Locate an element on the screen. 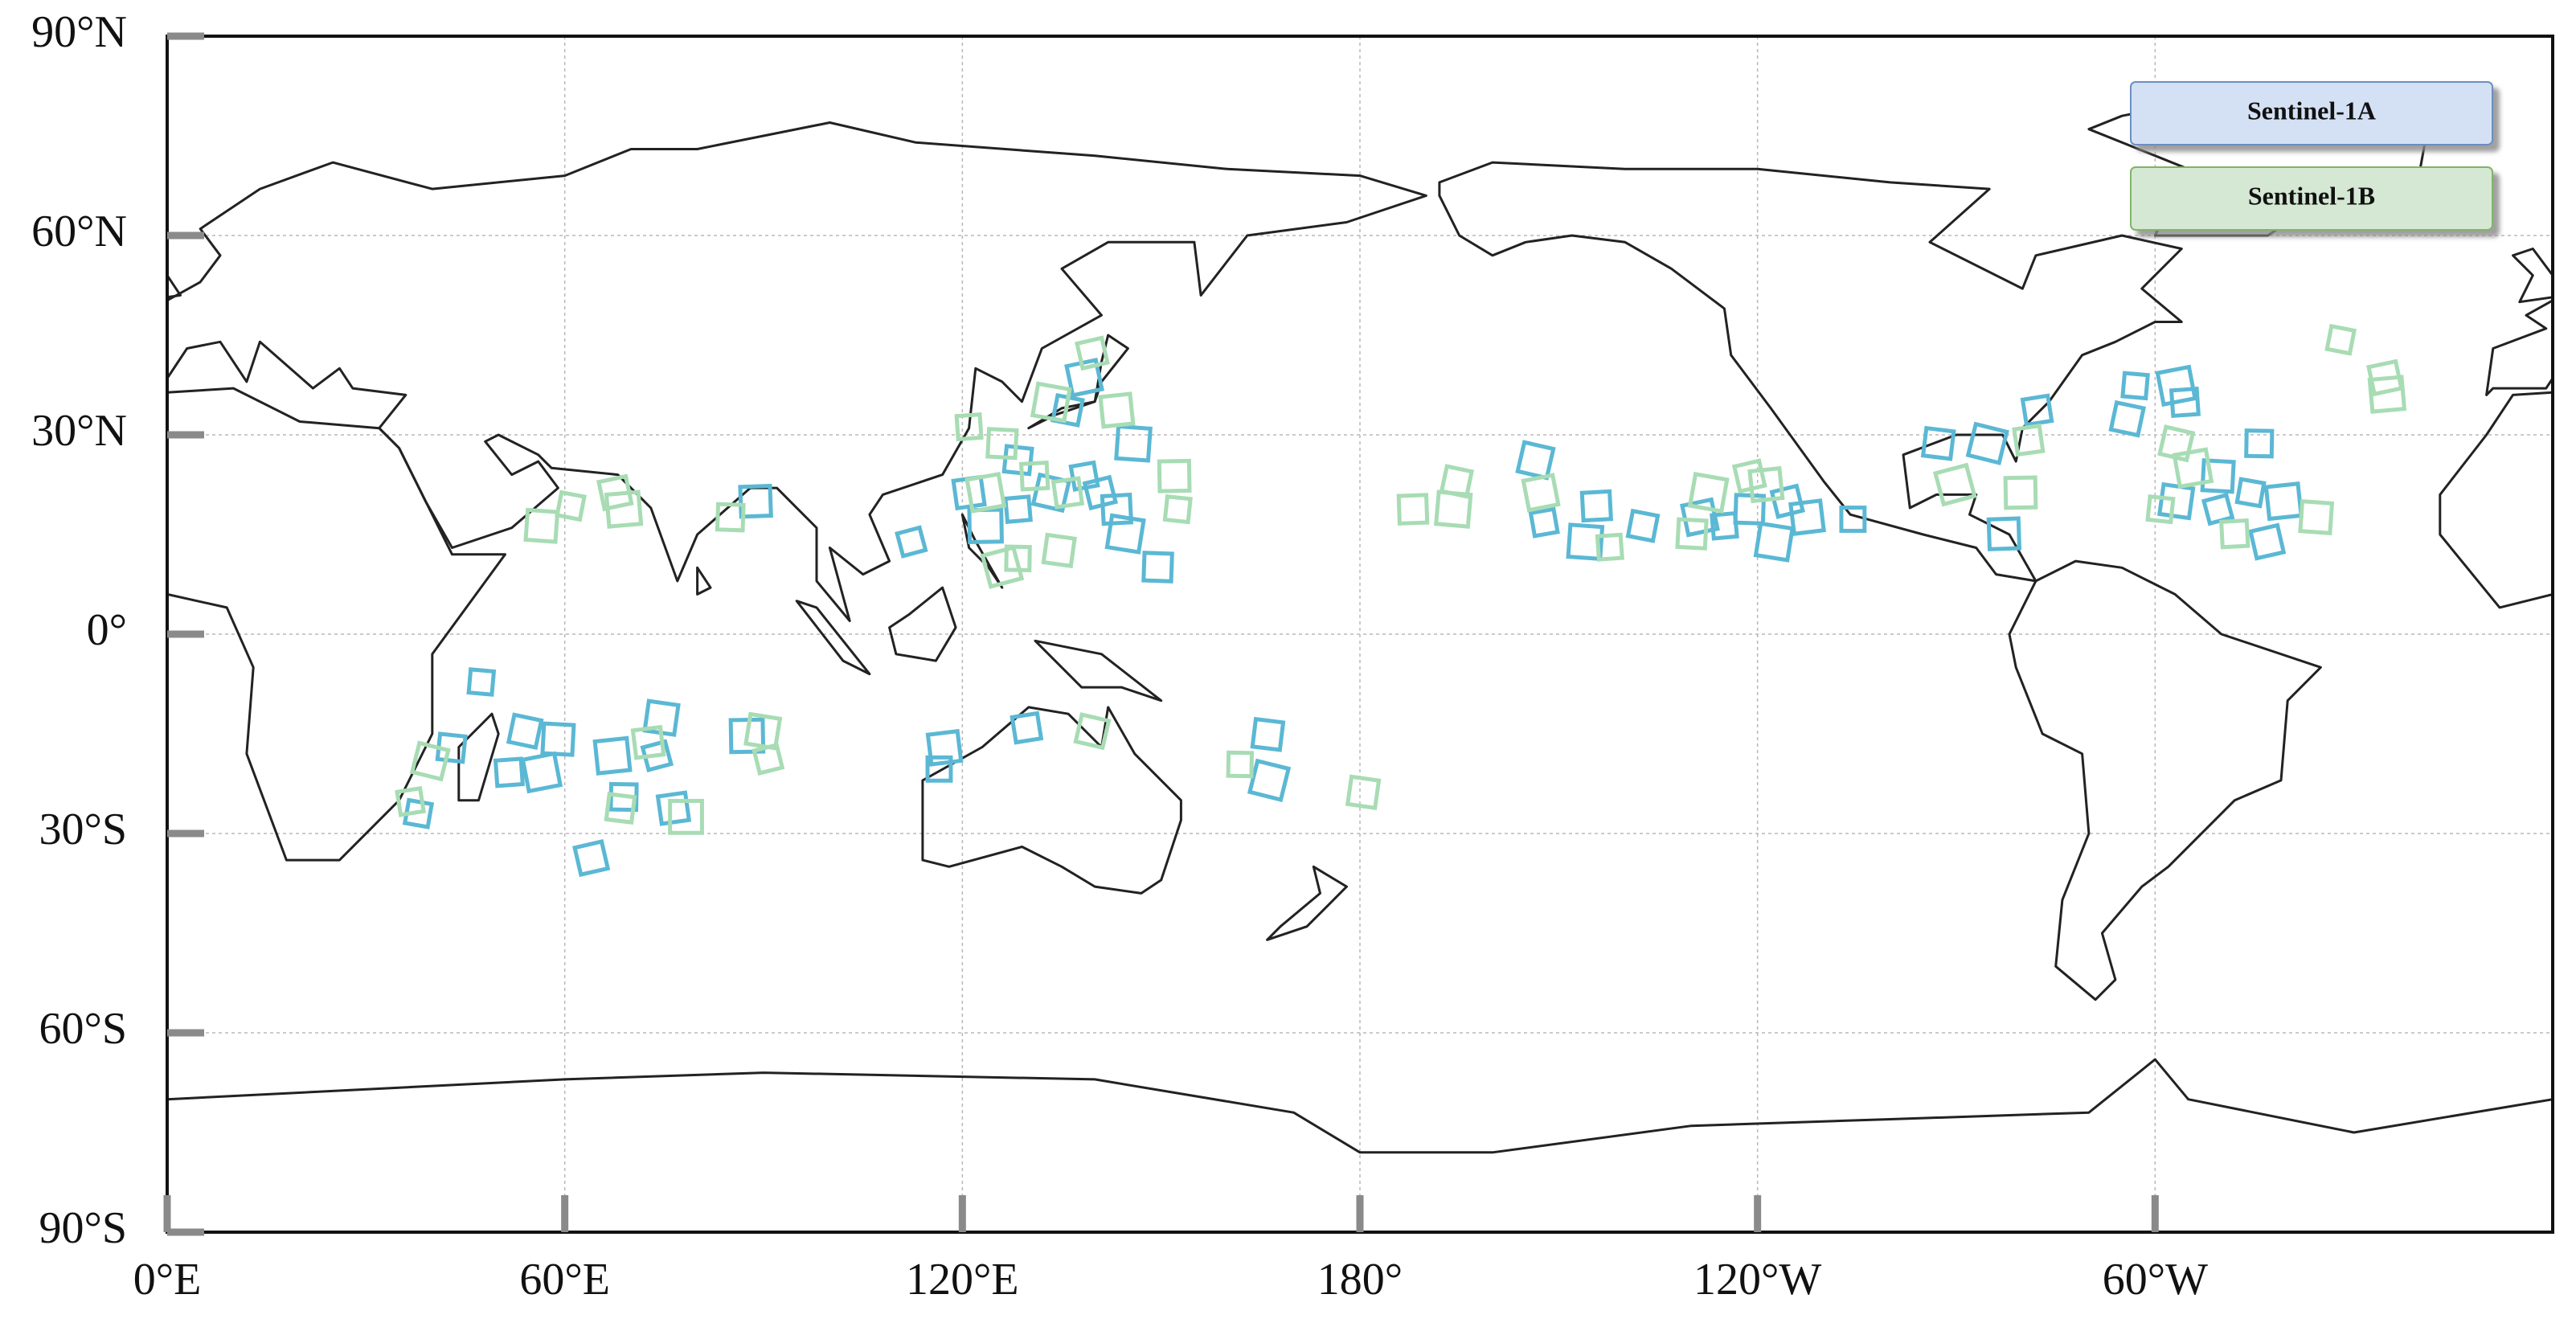 The height and width of the screenshot is (1327, 2576). x-tick-label: 60°W is located at coordinates (2155, 1280).